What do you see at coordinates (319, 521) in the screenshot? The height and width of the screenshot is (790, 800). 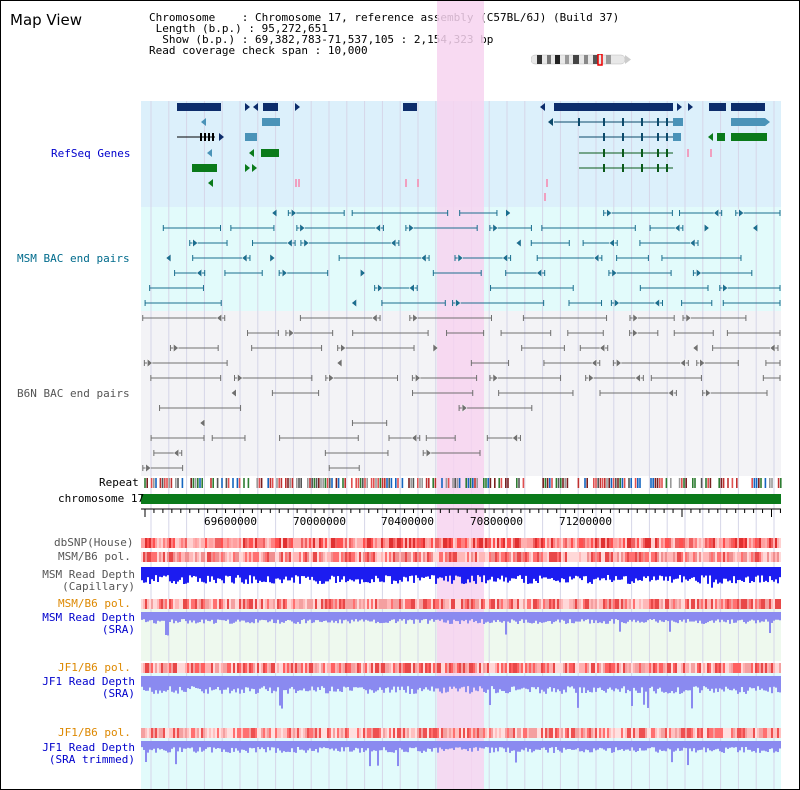 I see `axis-tick-label: 70000000` at bounding box center [319, 521].